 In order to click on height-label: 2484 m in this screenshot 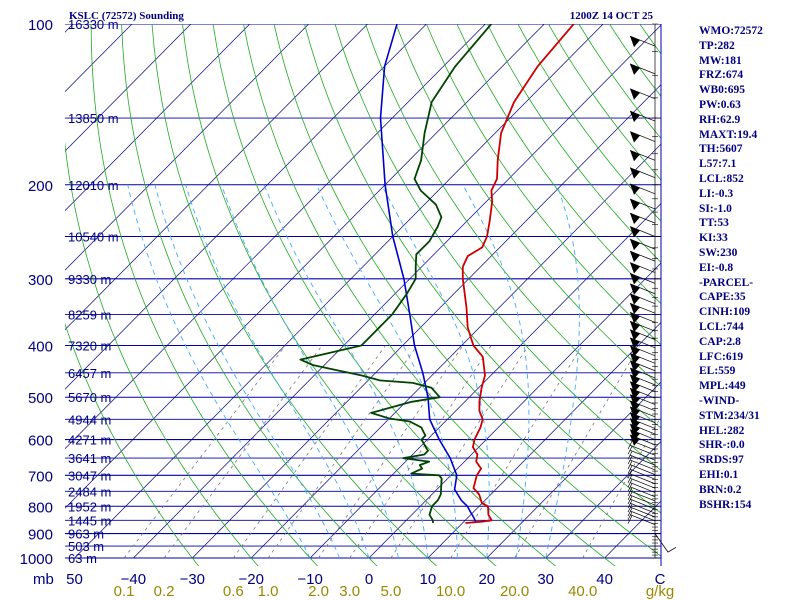, I will do `click(89, 491)`.